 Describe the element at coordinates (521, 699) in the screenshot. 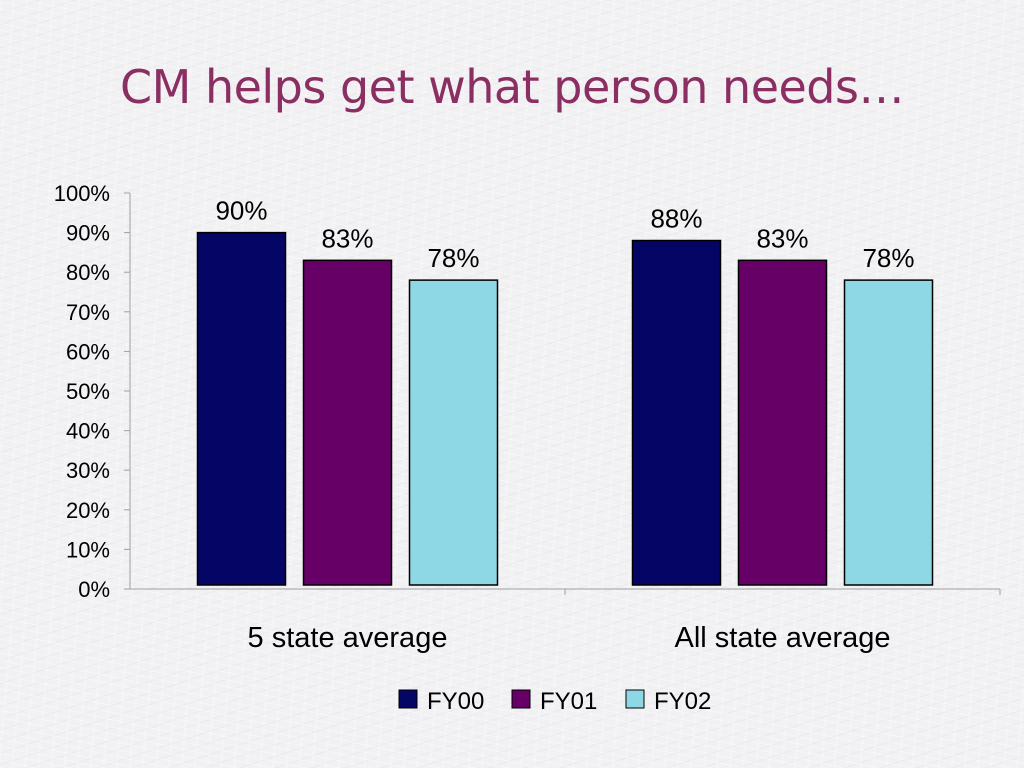

I see `legend-swatch-fy01` at that location.